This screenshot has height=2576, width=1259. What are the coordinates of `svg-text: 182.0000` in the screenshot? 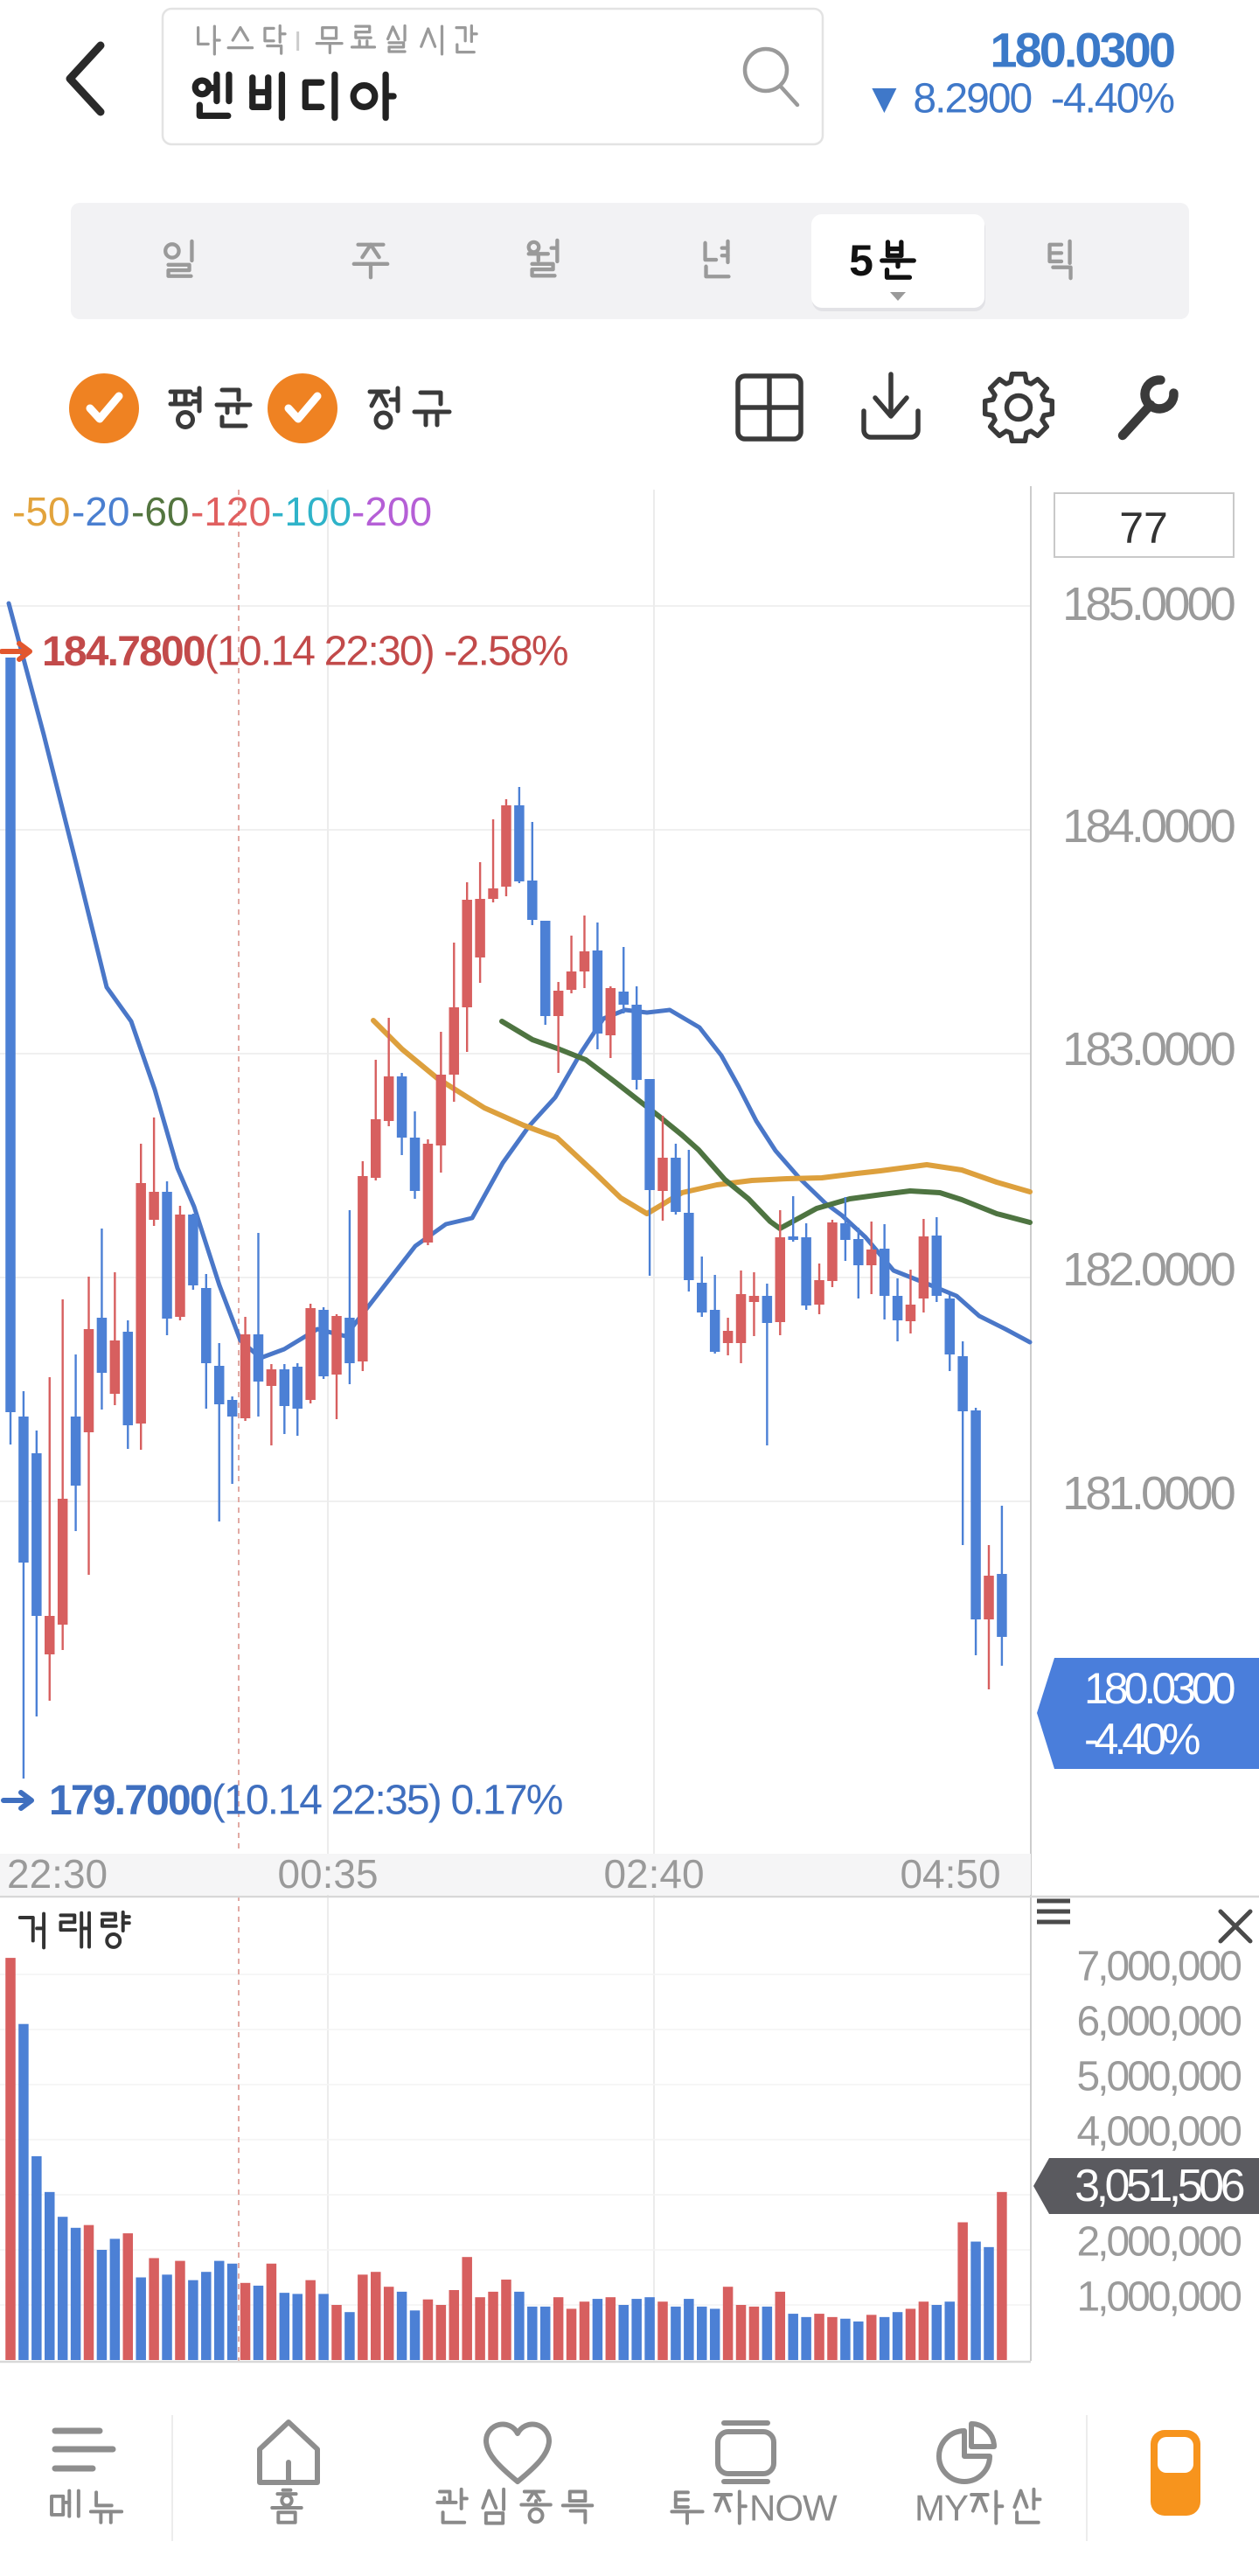 It's located at (1148, 1269).